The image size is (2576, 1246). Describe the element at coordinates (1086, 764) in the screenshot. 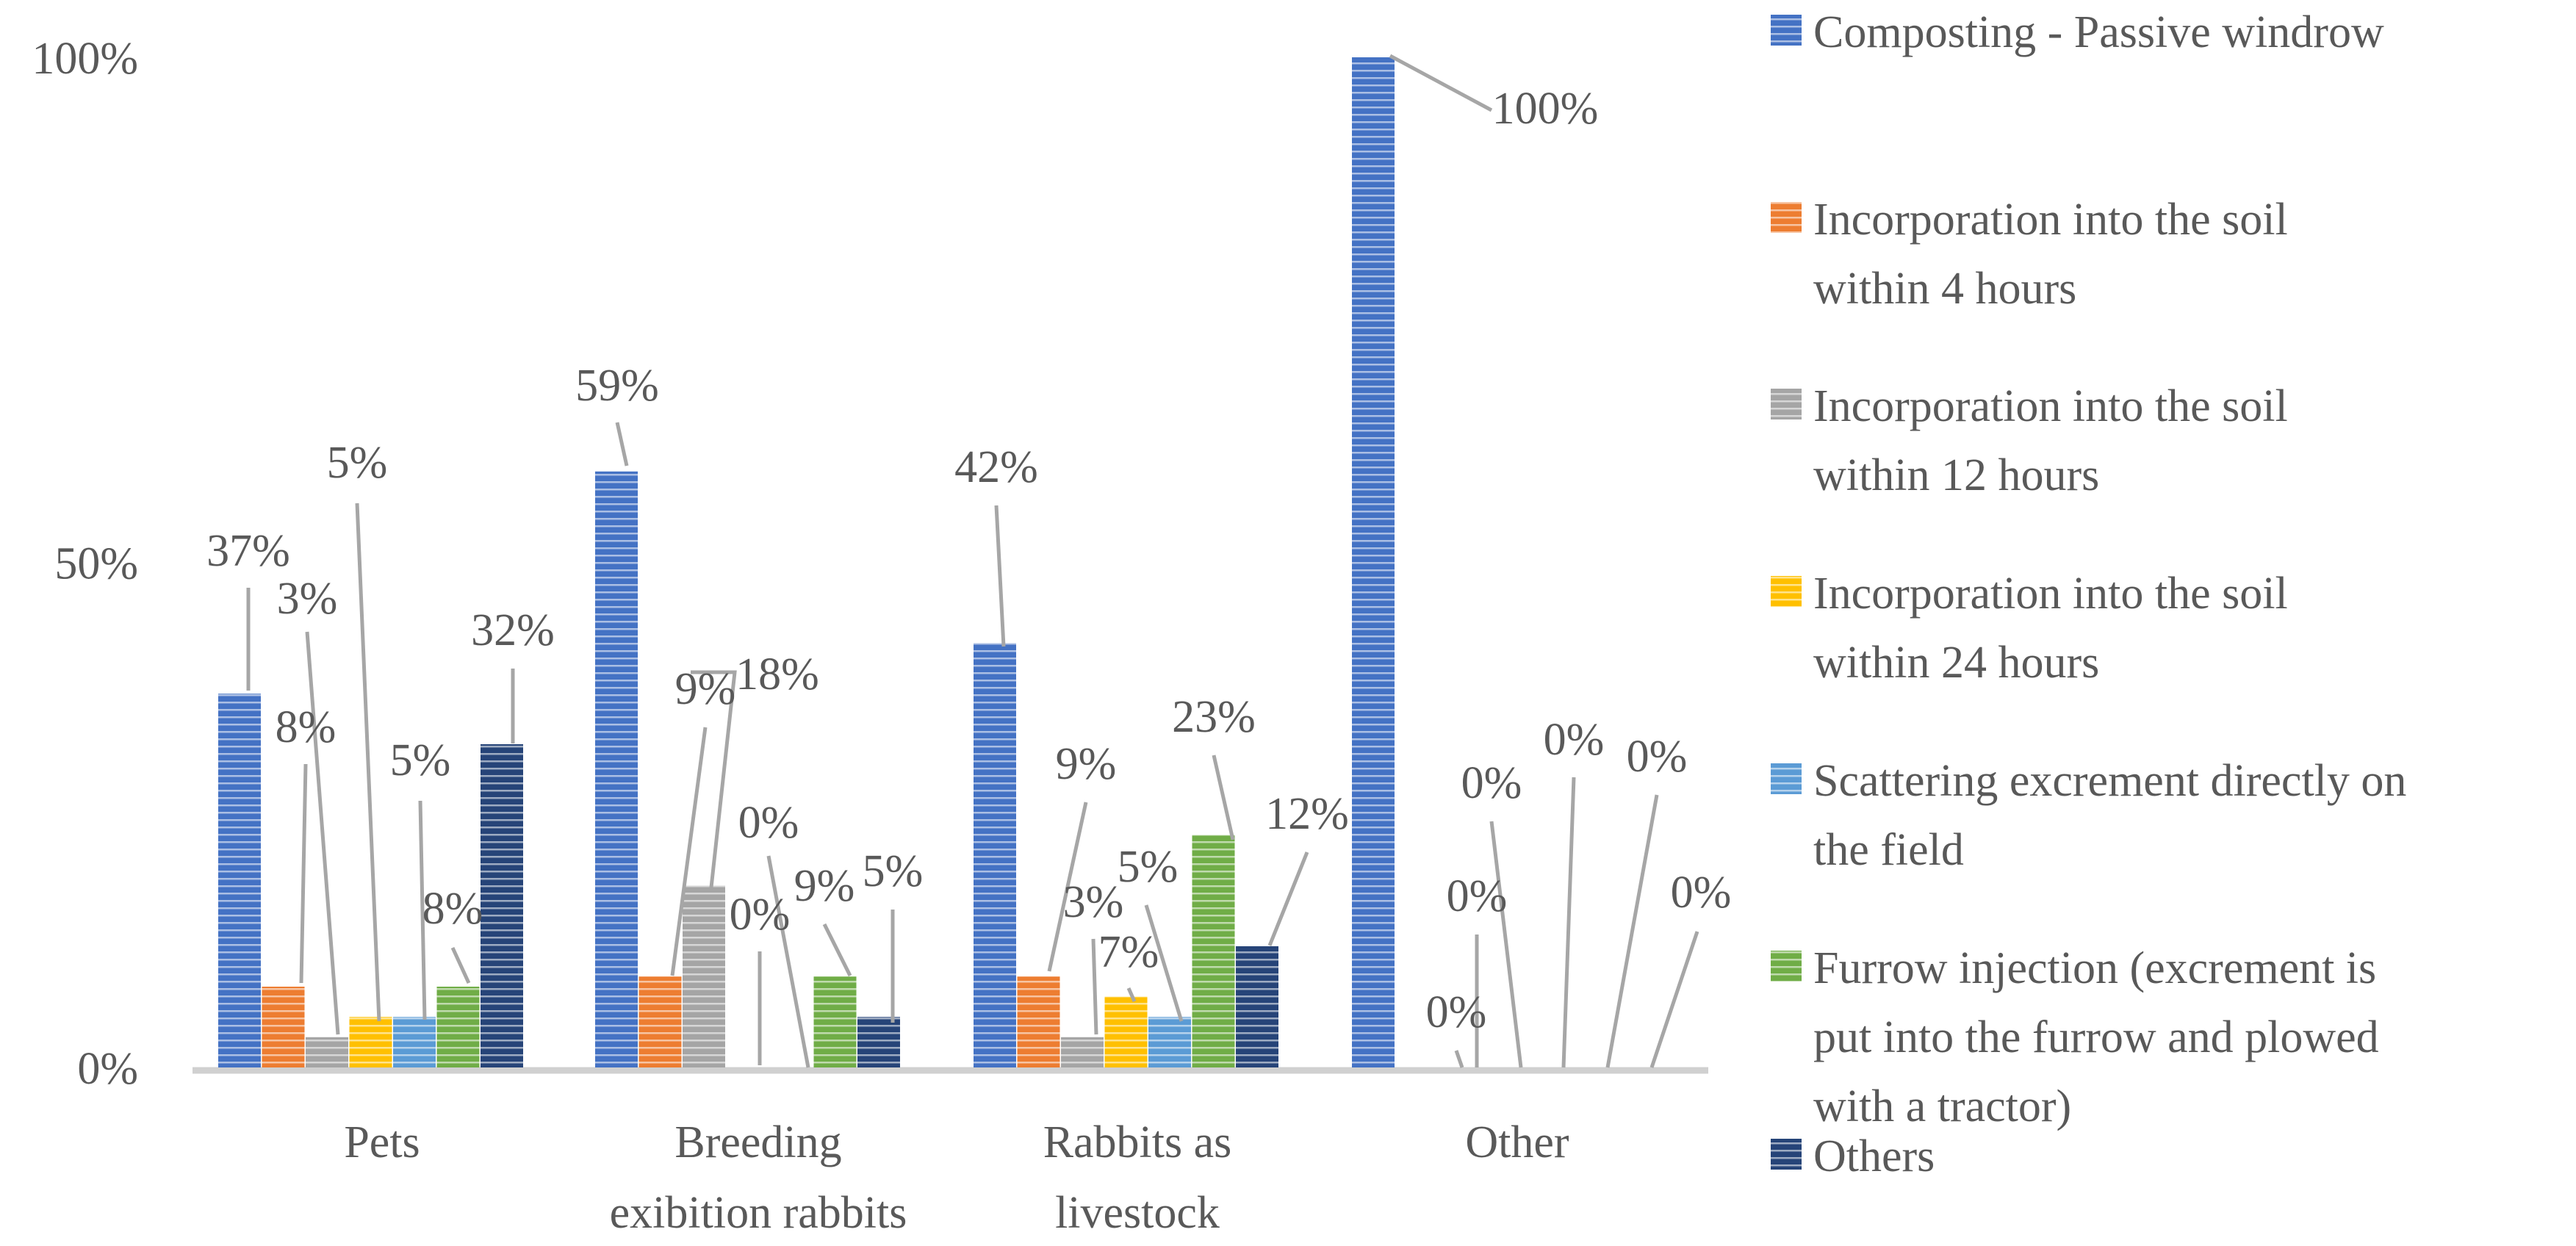

I see `data-label-incorporation-into-the-soil-within-4-hours-2: 9%` at that location.